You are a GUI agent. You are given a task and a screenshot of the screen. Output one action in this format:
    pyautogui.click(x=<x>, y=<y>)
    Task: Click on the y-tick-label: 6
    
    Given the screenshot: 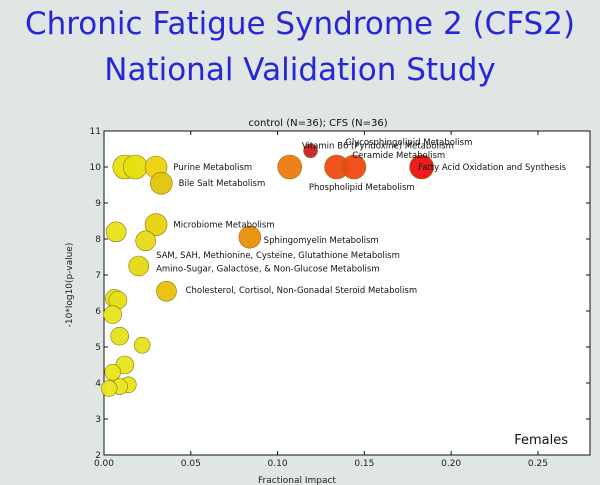 What is the action you would take?
    pyautogui.click(x=98, y=312)
    